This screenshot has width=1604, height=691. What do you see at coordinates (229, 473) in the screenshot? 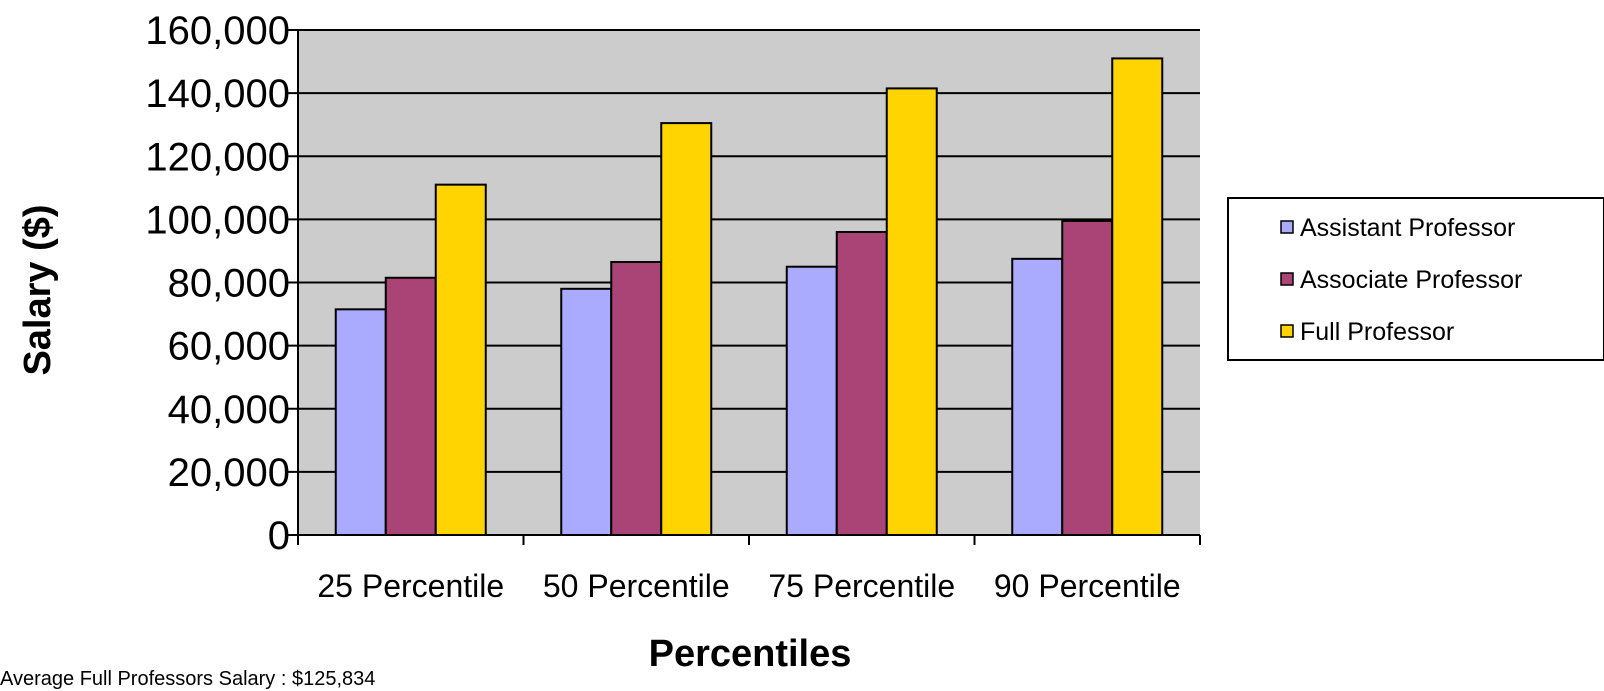
I see `y-tick-label: 20,000` at bounding box center [229, 473].